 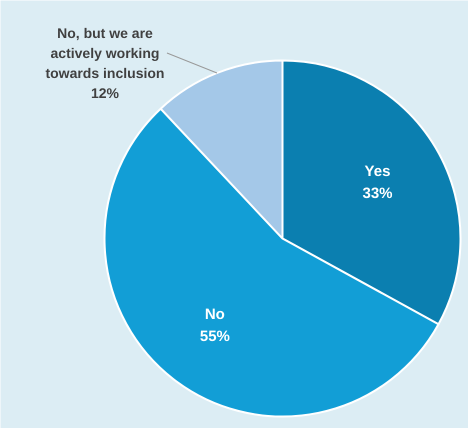 What do you see at coordinates (377, 193) in the screenshot?
I see `data-label: 33%` at bounding box center [377, 193].